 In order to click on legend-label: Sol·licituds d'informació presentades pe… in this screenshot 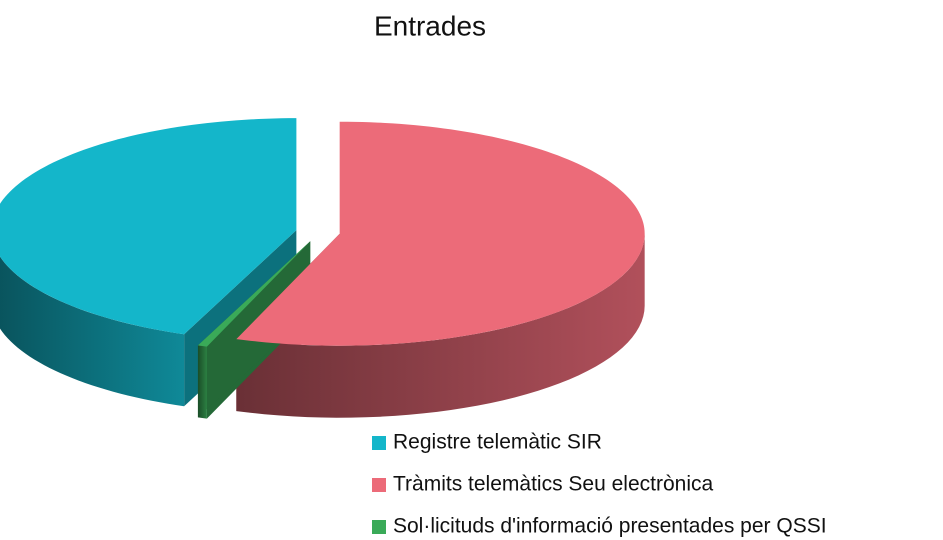, I will do `click(610, 526)`.